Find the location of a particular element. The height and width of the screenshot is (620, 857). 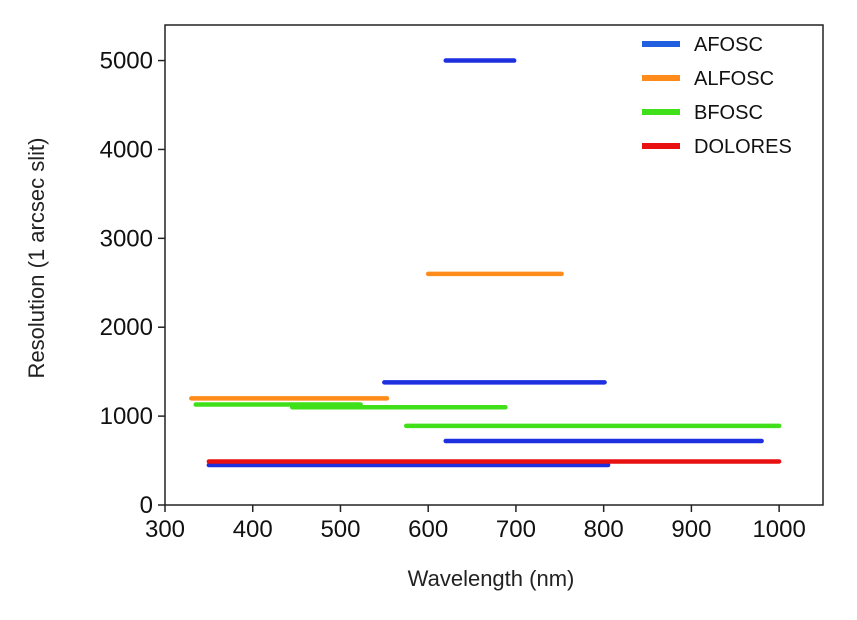

x-tick-label: 900 is located at coordinates (691, 529).